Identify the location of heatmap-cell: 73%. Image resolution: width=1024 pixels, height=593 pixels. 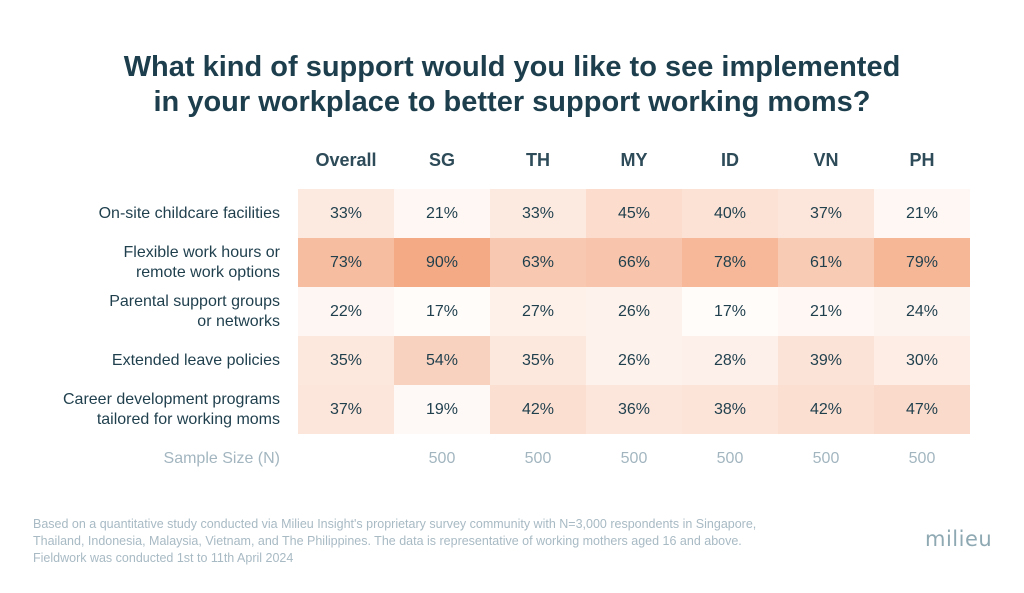
(346, 262).